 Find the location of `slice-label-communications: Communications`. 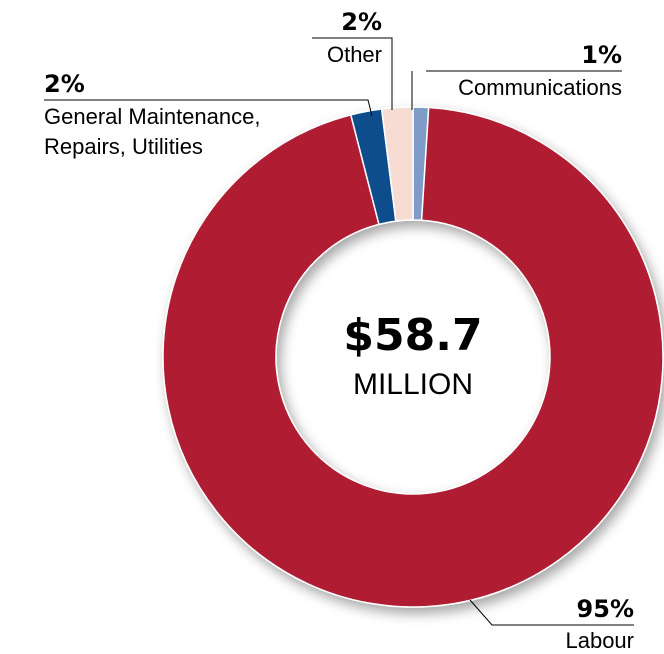

slice-label-communications: Communications is located at coordinates (540, 87).